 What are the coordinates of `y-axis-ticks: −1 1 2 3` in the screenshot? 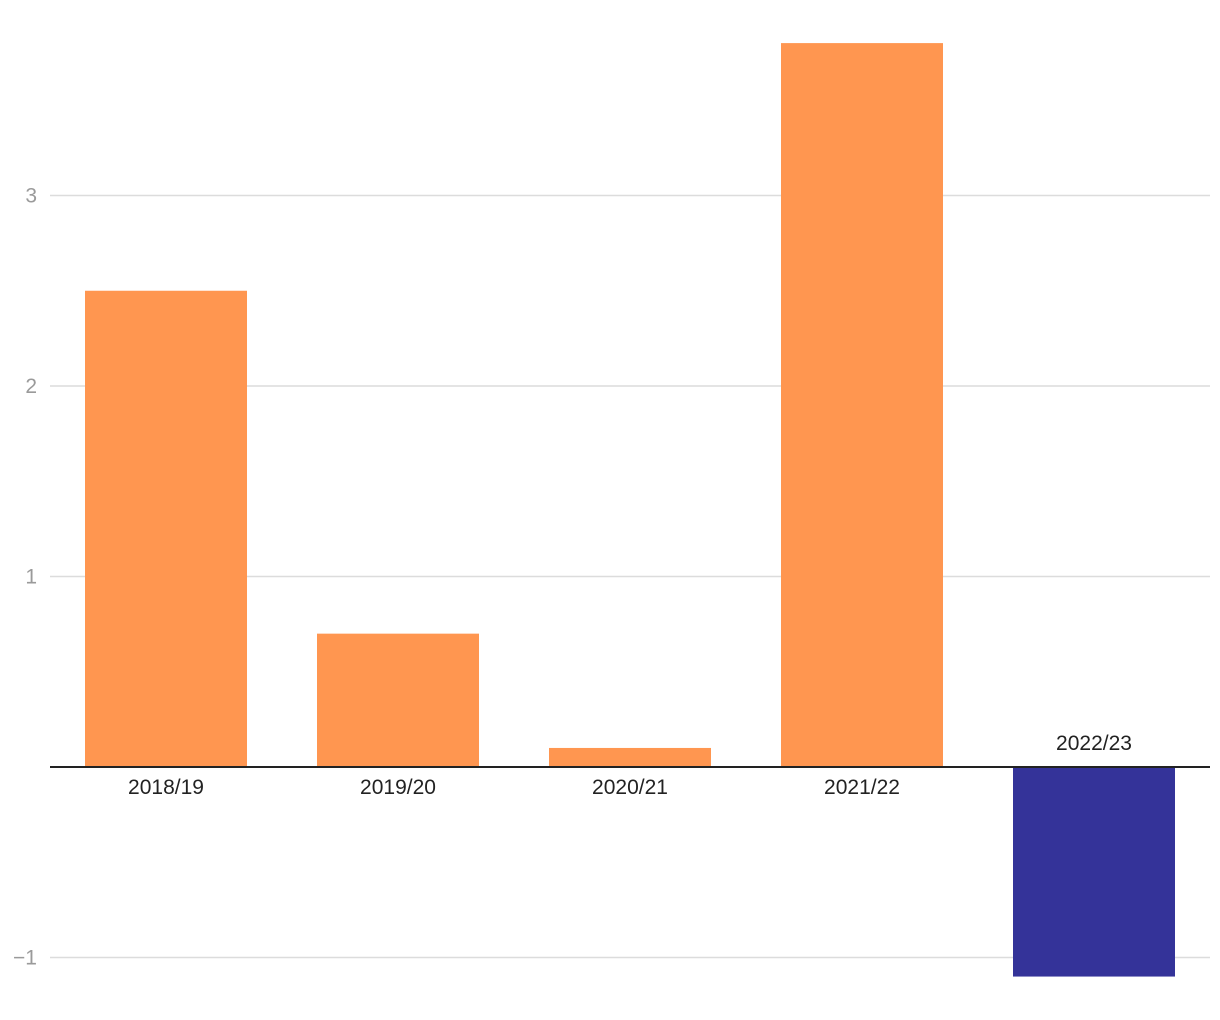 It's located at (25, 577).